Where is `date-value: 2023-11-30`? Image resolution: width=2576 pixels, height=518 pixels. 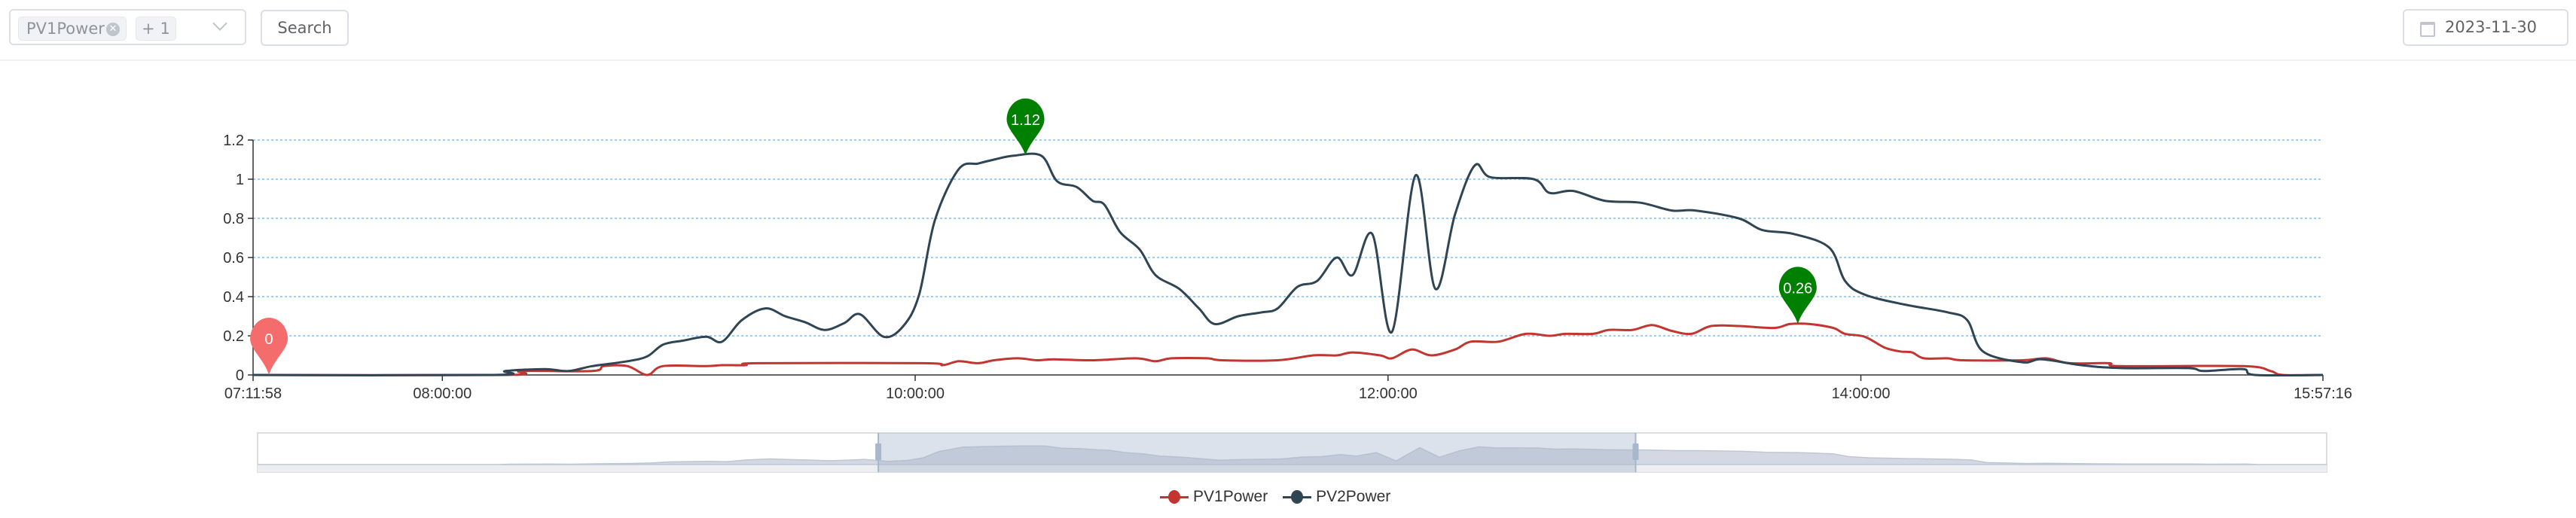 date-value: 2023-11-30 is located at coordinates (2492, 27).